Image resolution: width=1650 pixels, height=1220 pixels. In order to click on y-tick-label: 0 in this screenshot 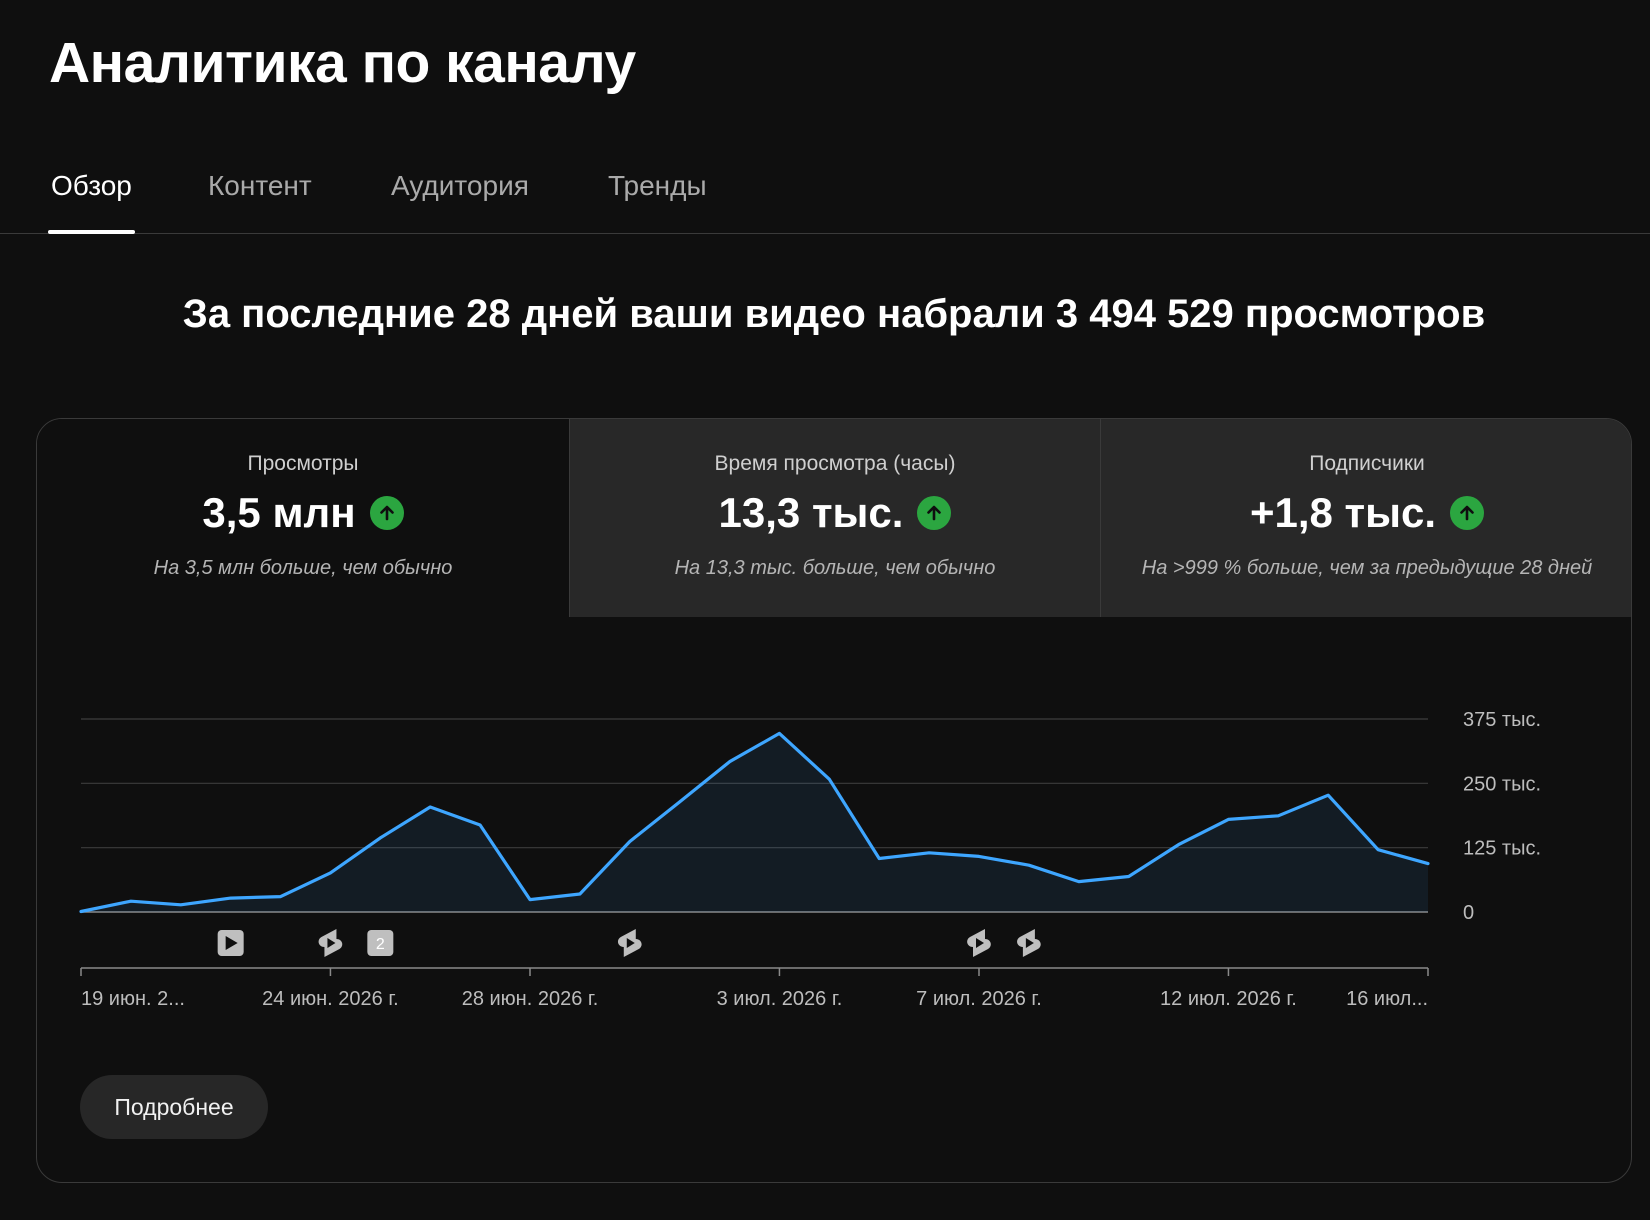, I will do `click(1468, 913)`.